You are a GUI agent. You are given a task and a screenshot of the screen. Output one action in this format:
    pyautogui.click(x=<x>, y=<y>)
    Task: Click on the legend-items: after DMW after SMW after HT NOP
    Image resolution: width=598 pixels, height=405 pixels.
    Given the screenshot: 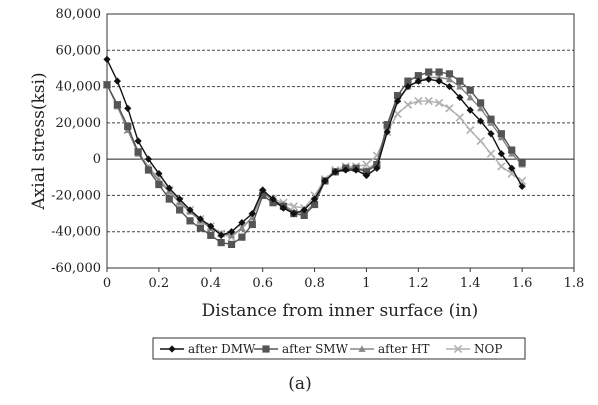 What is the action you would take?
    pyautogui.click(x=331, y=349)
    